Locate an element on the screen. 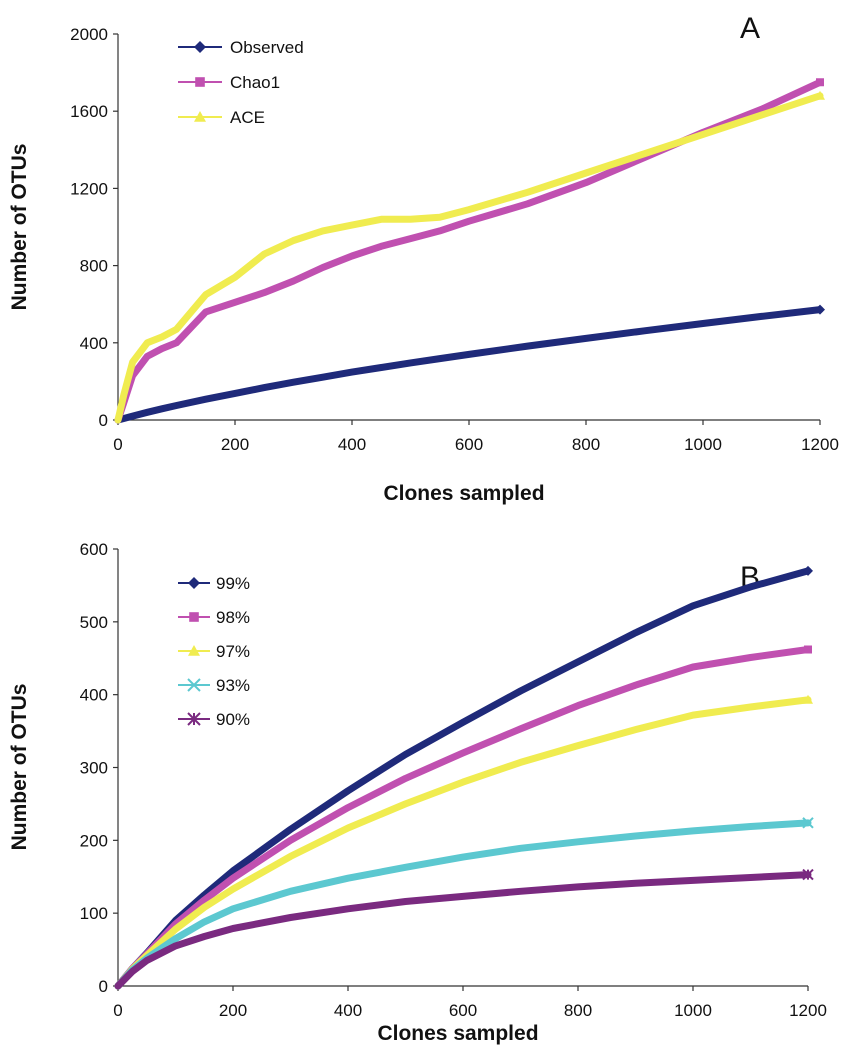  panel-b-series-line is located at coordinates (463, 904).